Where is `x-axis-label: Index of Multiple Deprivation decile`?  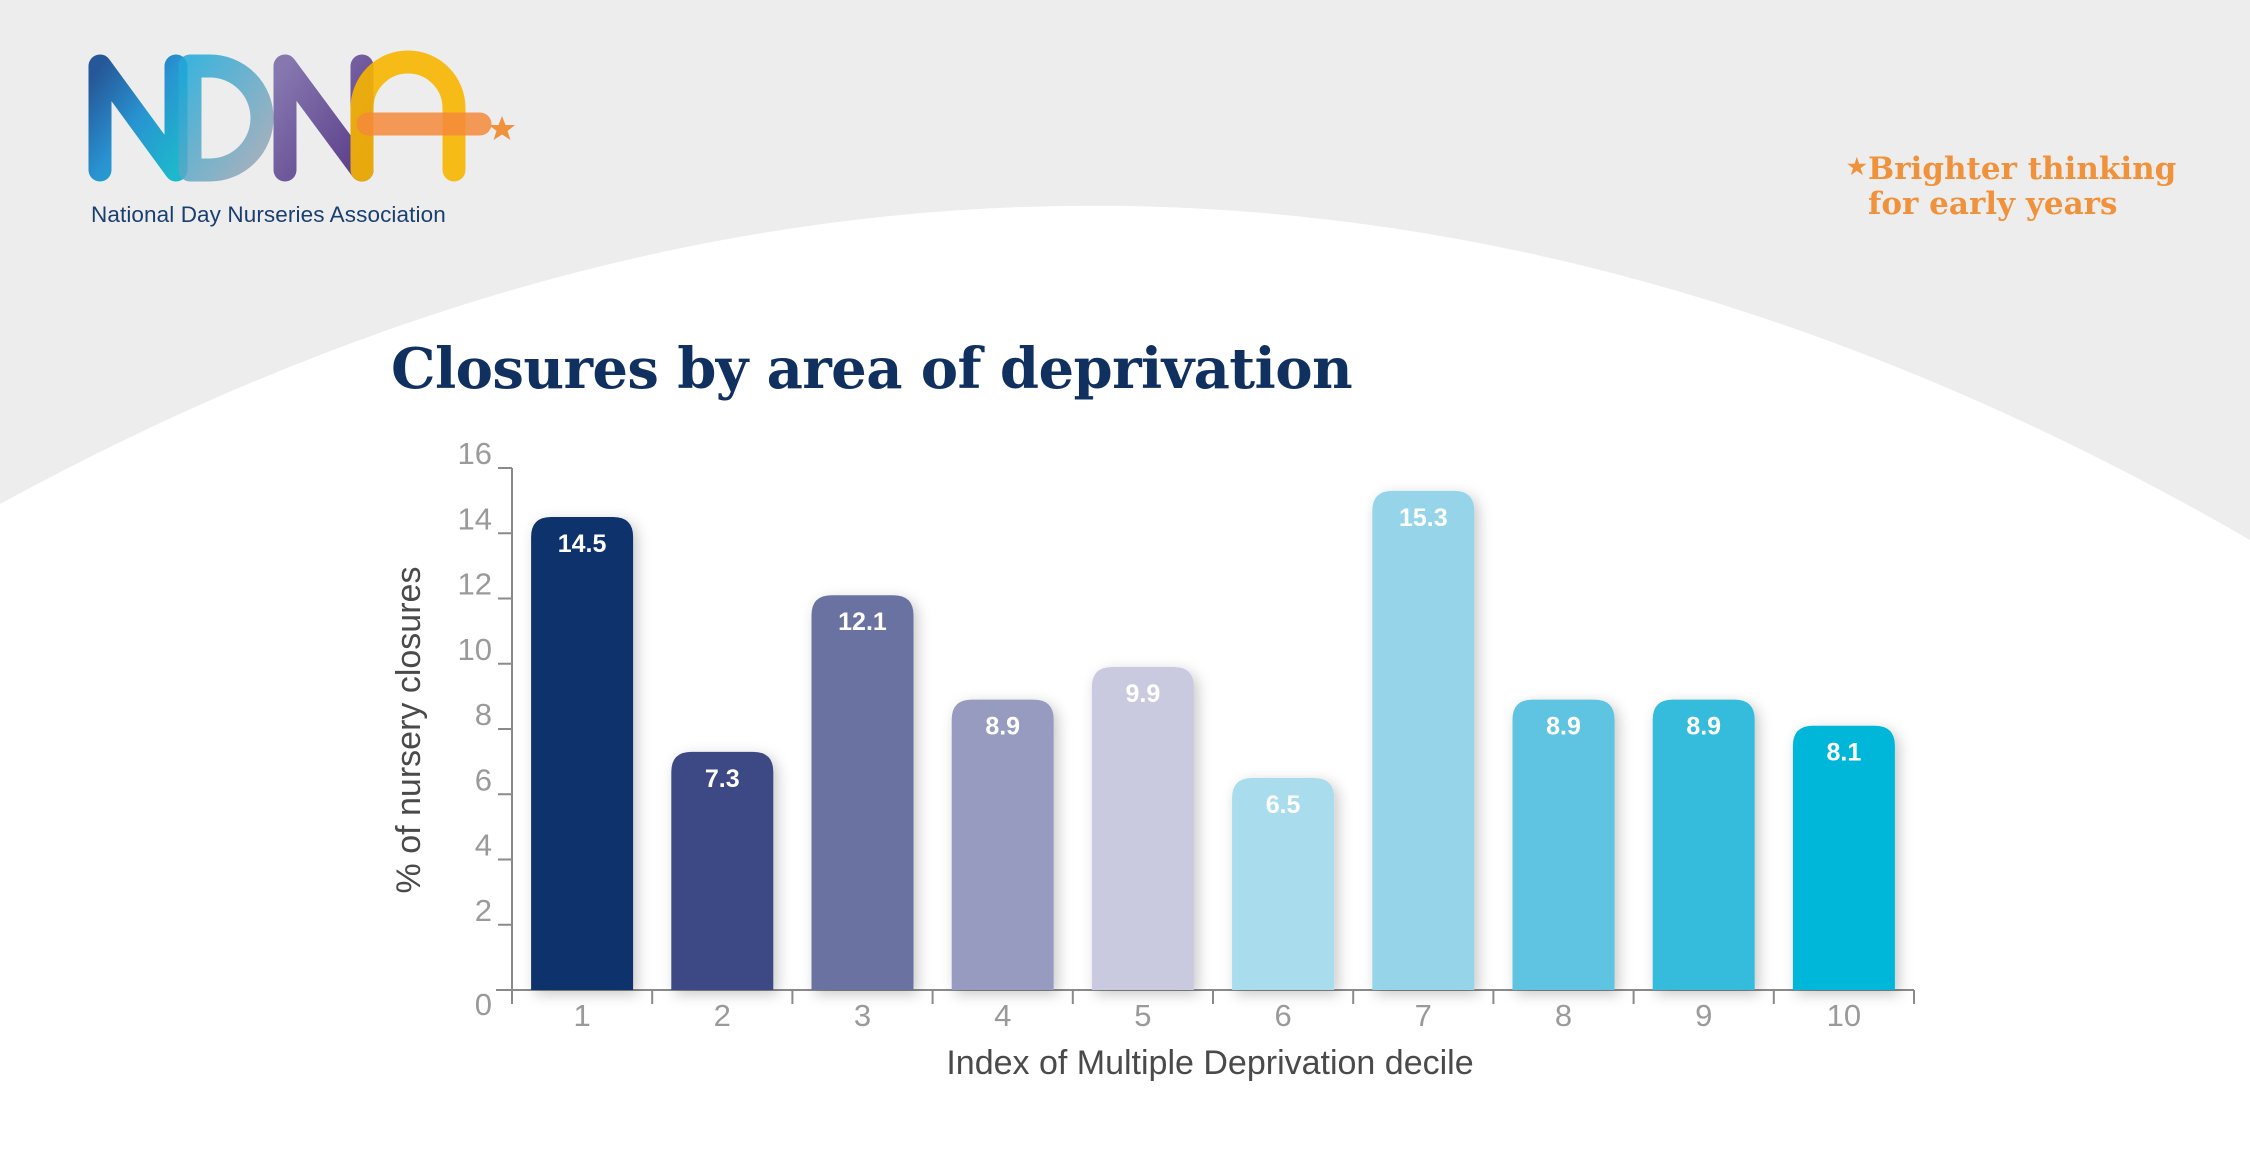
x-axis-label: Index of Multiple Deprivation decile is located at coordinates (1209, 1063).